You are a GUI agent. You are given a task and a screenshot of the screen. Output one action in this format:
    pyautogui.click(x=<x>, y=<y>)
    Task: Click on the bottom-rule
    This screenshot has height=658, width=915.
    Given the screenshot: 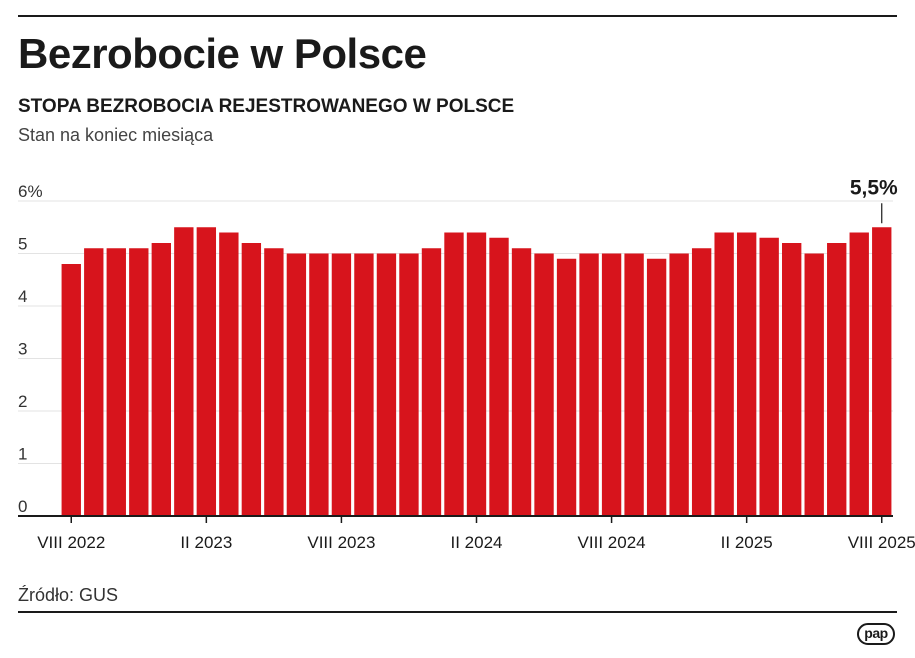 What is the action you would take?
    pyautogui.click(x=457, y=612)
    